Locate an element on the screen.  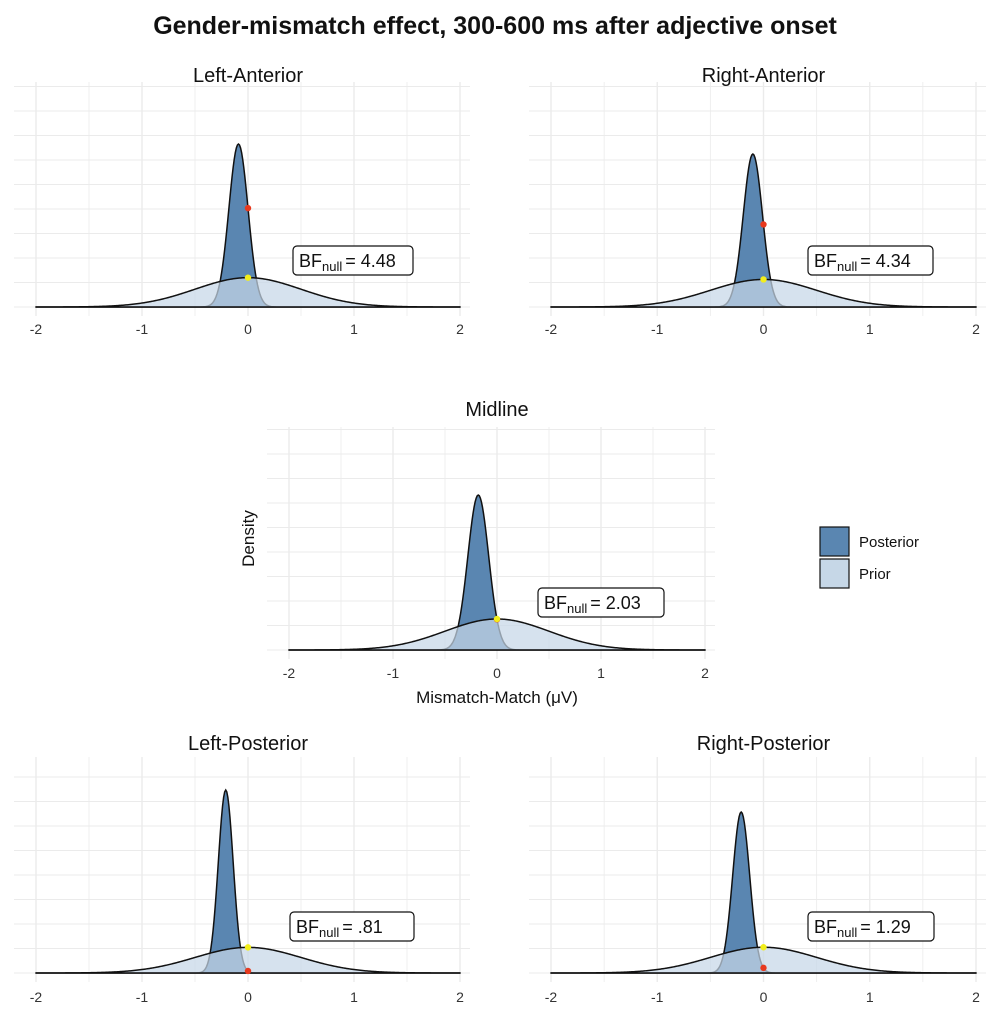
panel-title: Right-Posterior is located at coordinates (764, 744).